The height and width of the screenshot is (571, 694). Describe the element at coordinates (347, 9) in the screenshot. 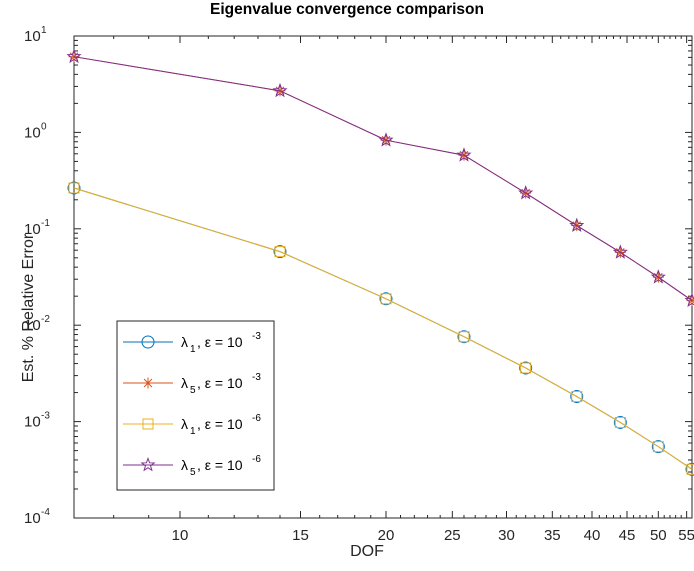

I see `chart-title: Eigenvalue convergence comparison` at that location.